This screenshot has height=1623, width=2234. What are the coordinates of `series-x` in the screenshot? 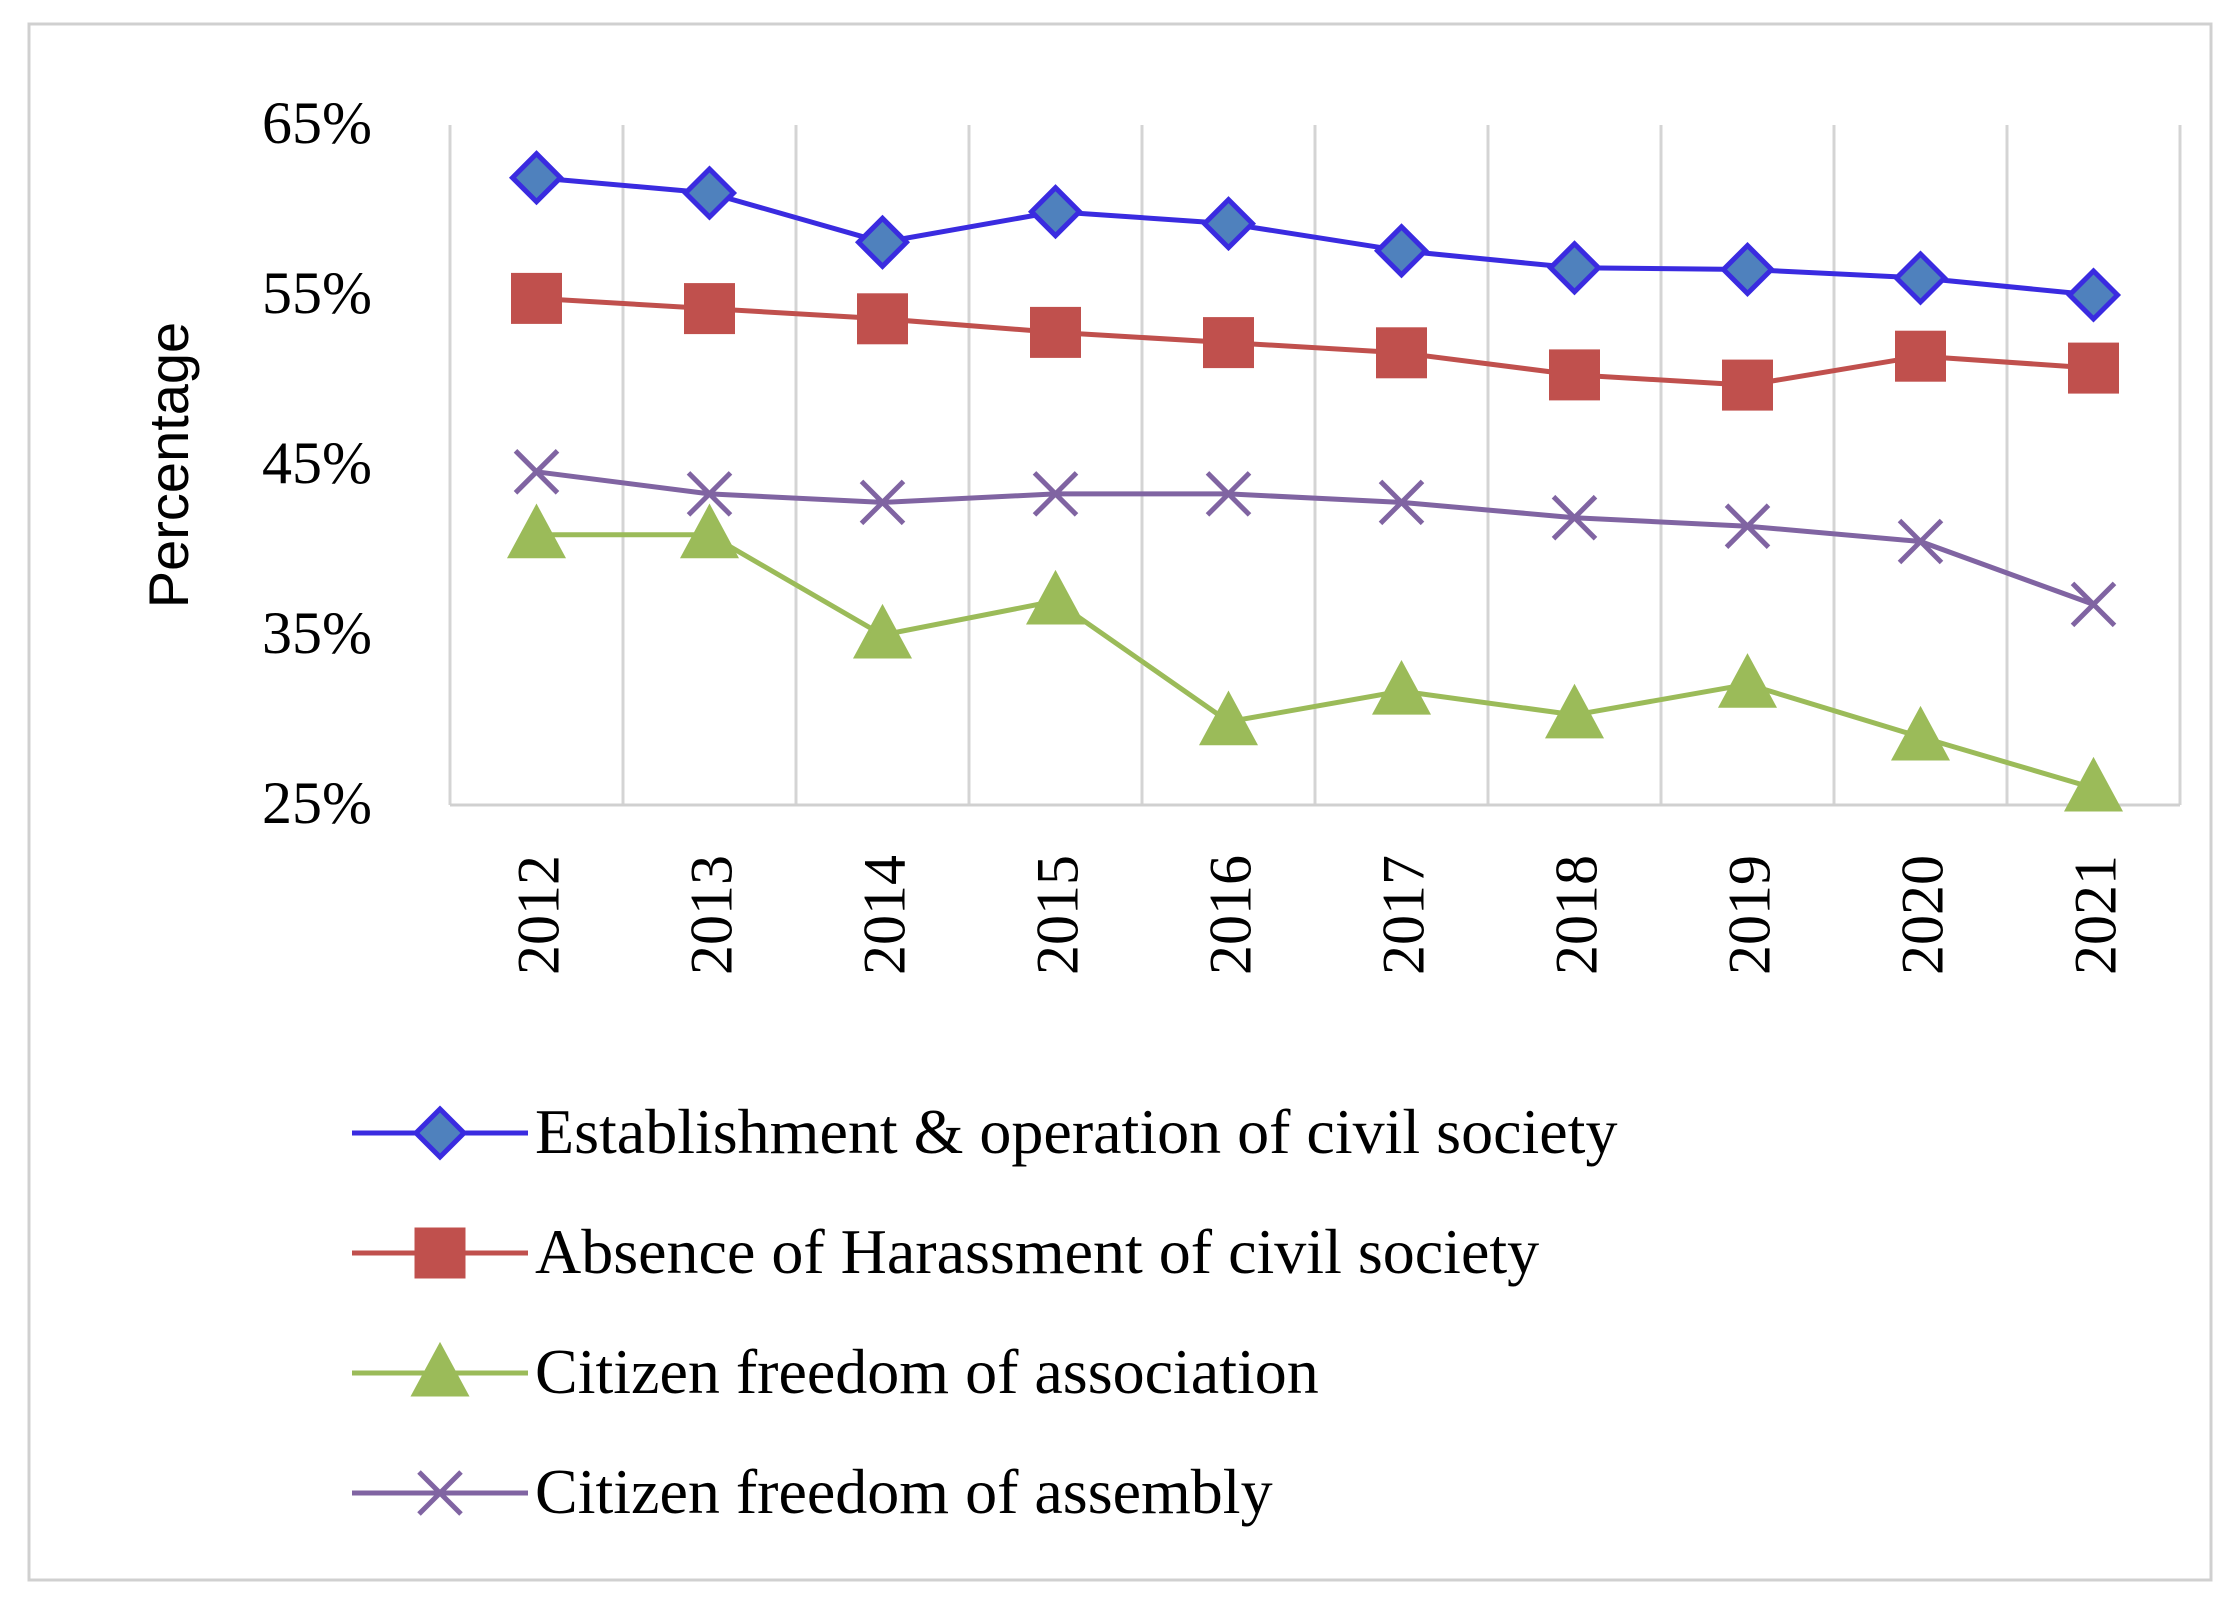 It's located at (1315, 538).